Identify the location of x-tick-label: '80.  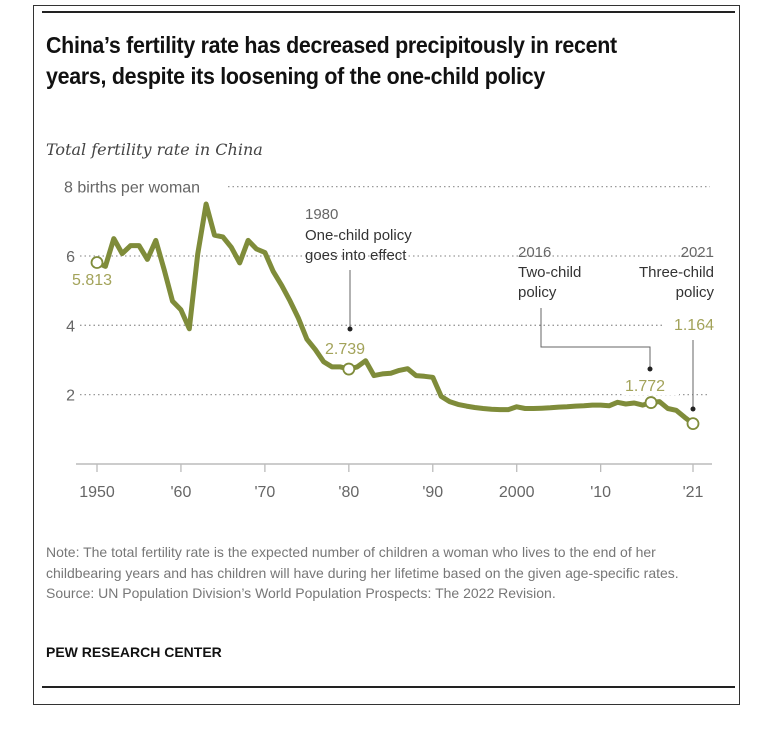
(348, 492).